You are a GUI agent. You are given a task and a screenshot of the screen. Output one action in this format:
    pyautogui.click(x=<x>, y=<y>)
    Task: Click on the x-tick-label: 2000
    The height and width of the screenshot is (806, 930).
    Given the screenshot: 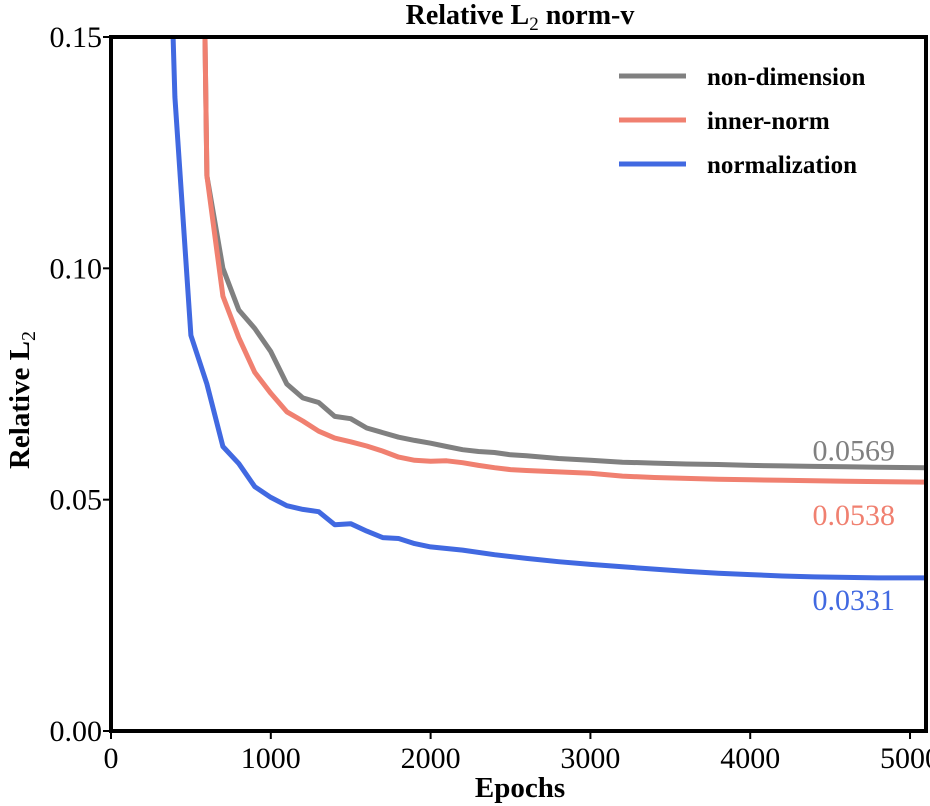 What is the action you would take?
    pyautogui.click(x=431, y=758)
    